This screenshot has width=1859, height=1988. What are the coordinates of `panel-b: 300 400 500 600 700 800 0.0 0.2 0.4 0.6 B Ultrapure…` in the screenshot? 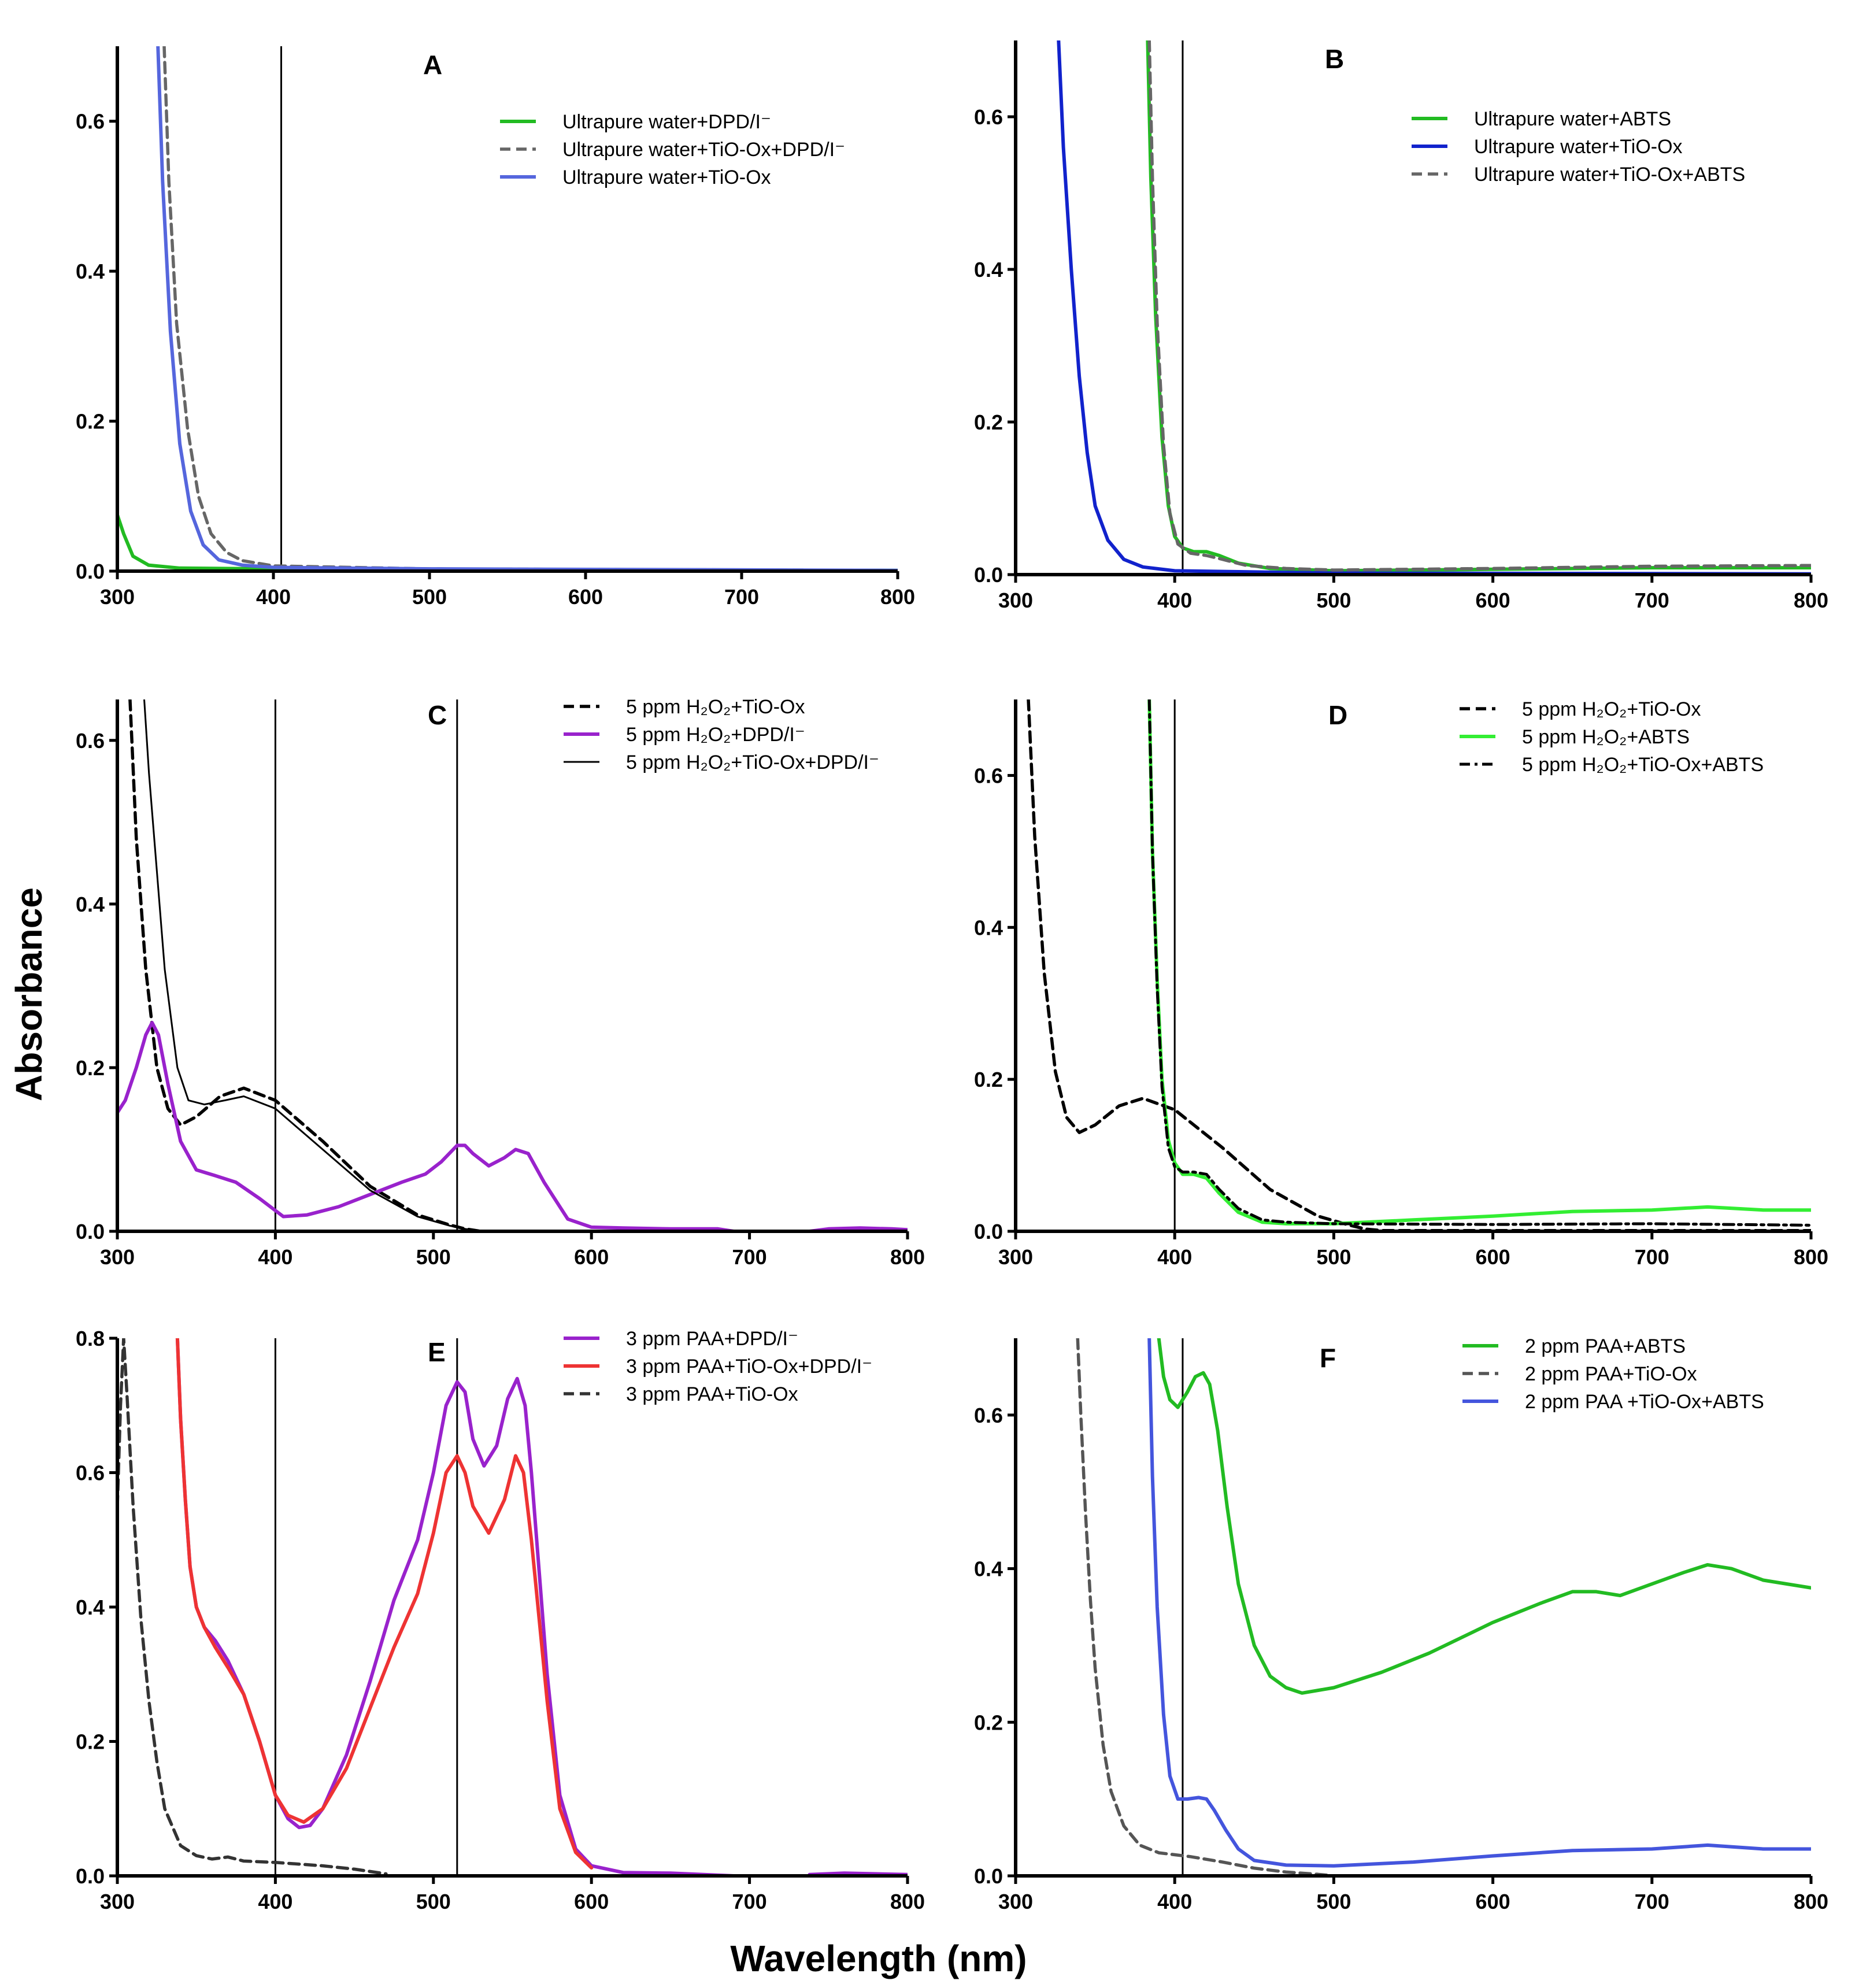 It's located at (1401, 326).